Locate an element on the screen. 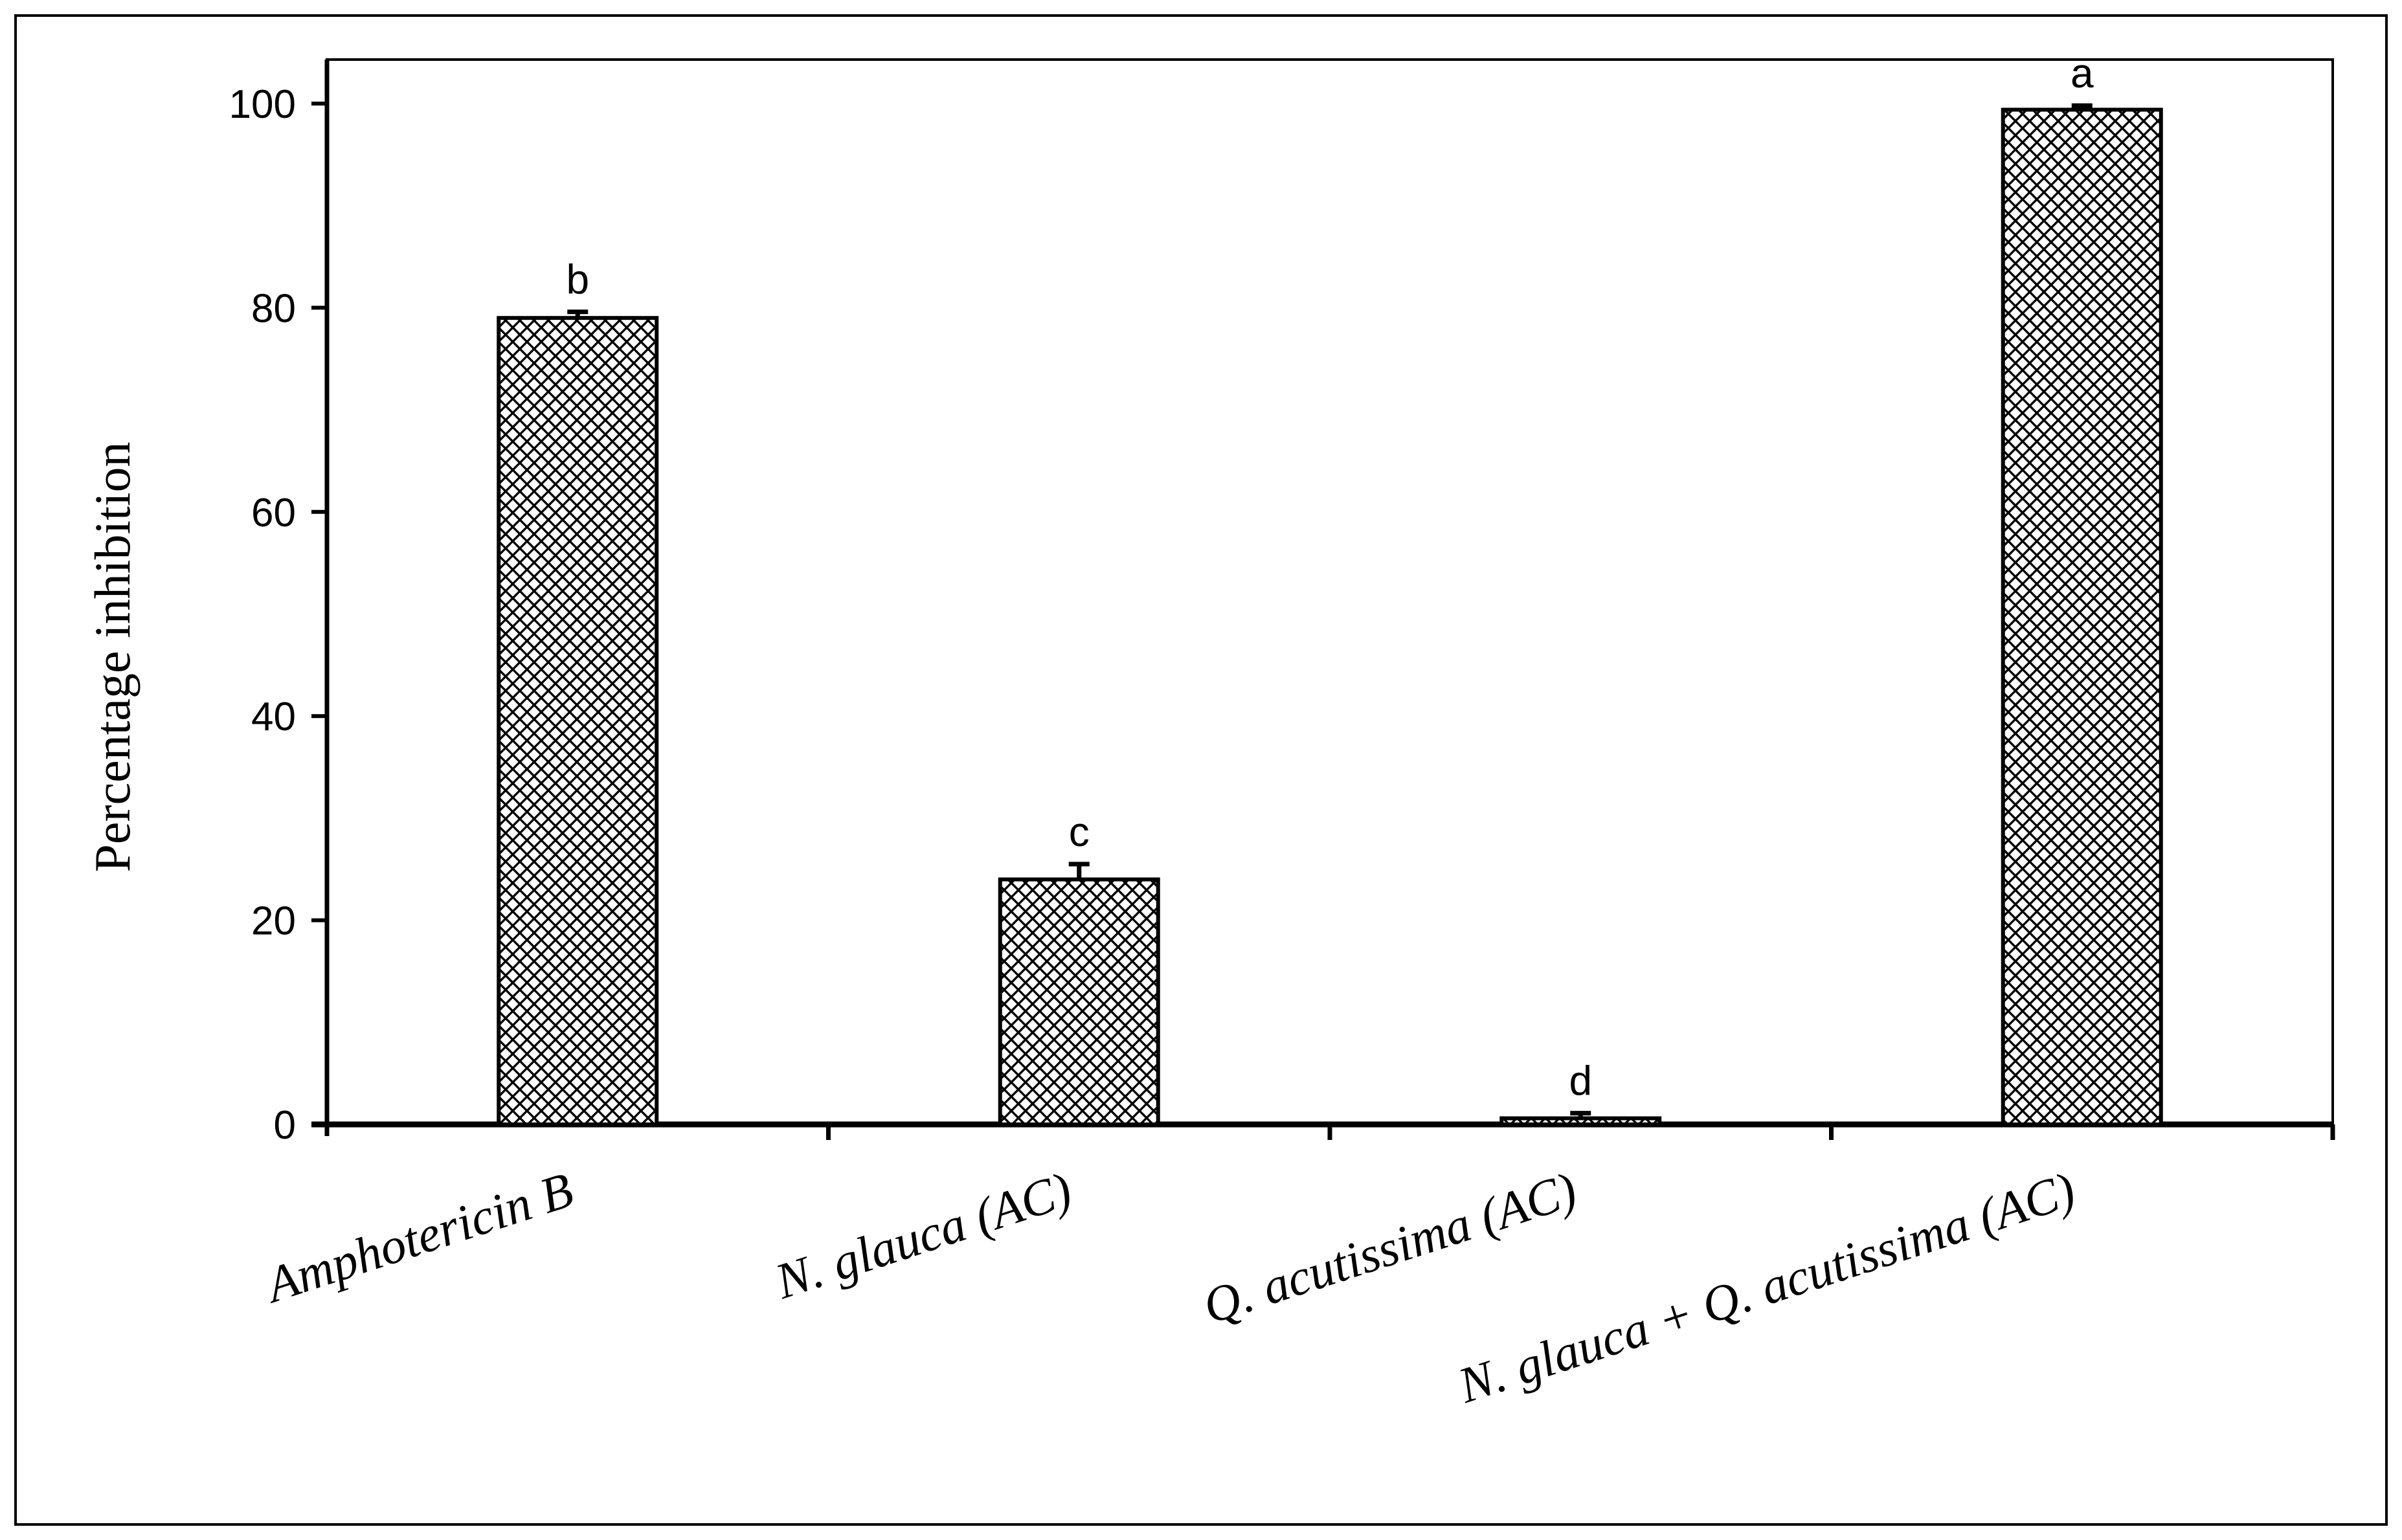  y-axis-title: Percentage inhibition is located at coordinates (112, 657).